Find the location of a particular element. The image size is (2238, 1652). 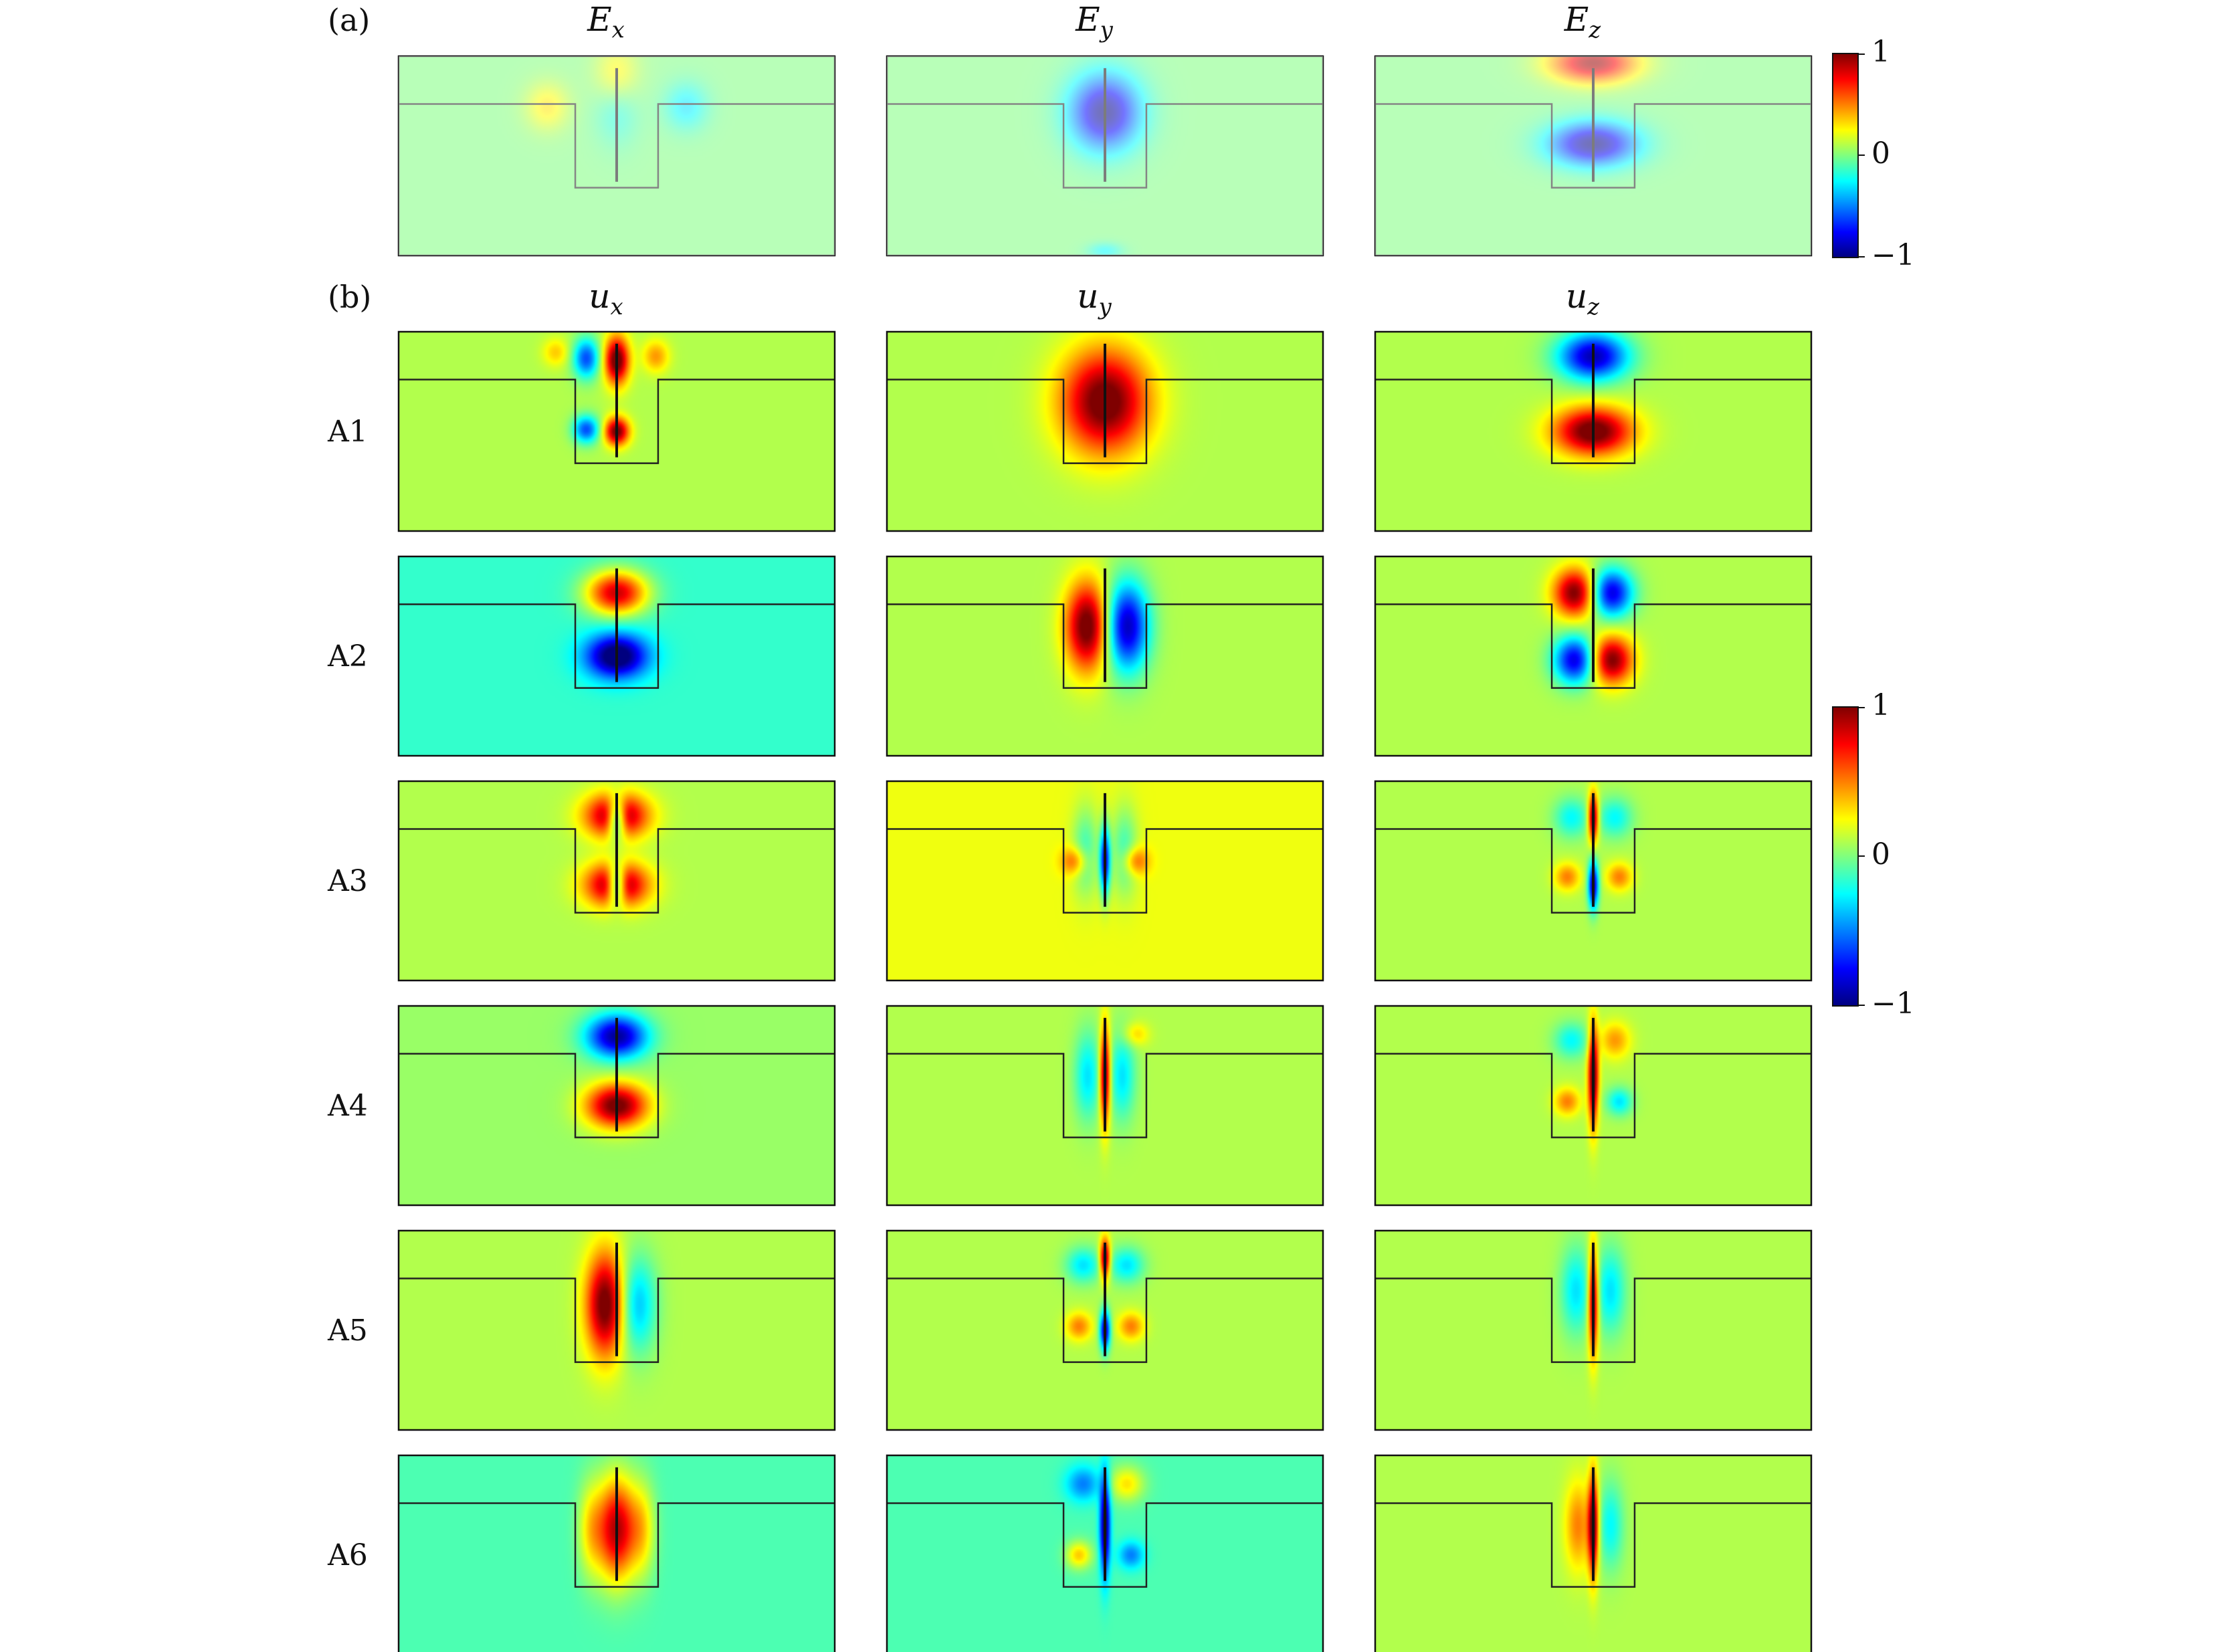

panel-a-ex-trench-outline is located at coordinates (617, 146).